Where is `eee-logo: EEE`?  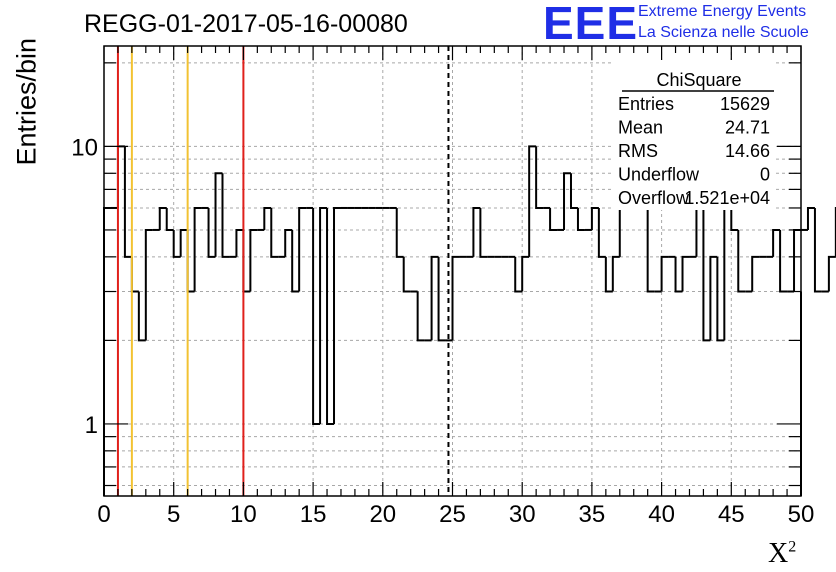
eee-logo: EEE is located at coordinates (591, 24).